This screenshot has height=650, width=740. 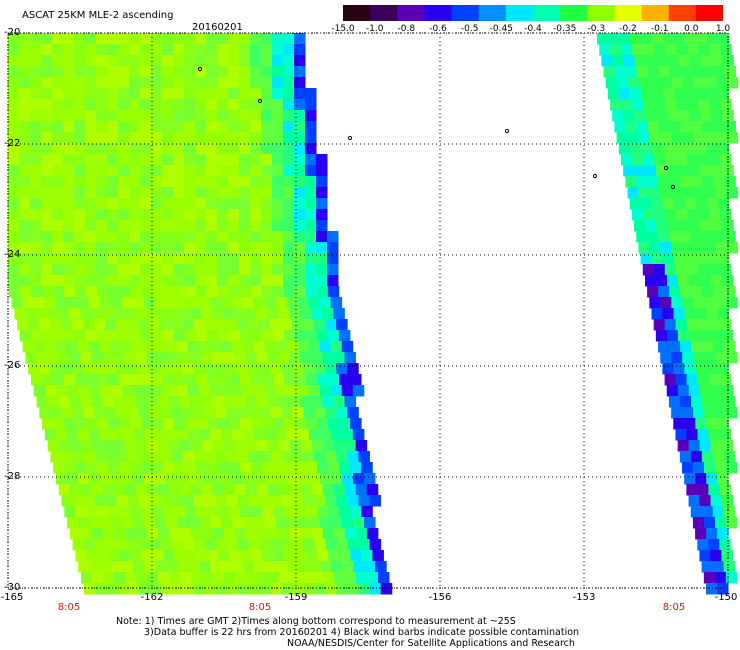 I want to click on colorbar-tick-label: 1.0, so click(x=723, y=29).